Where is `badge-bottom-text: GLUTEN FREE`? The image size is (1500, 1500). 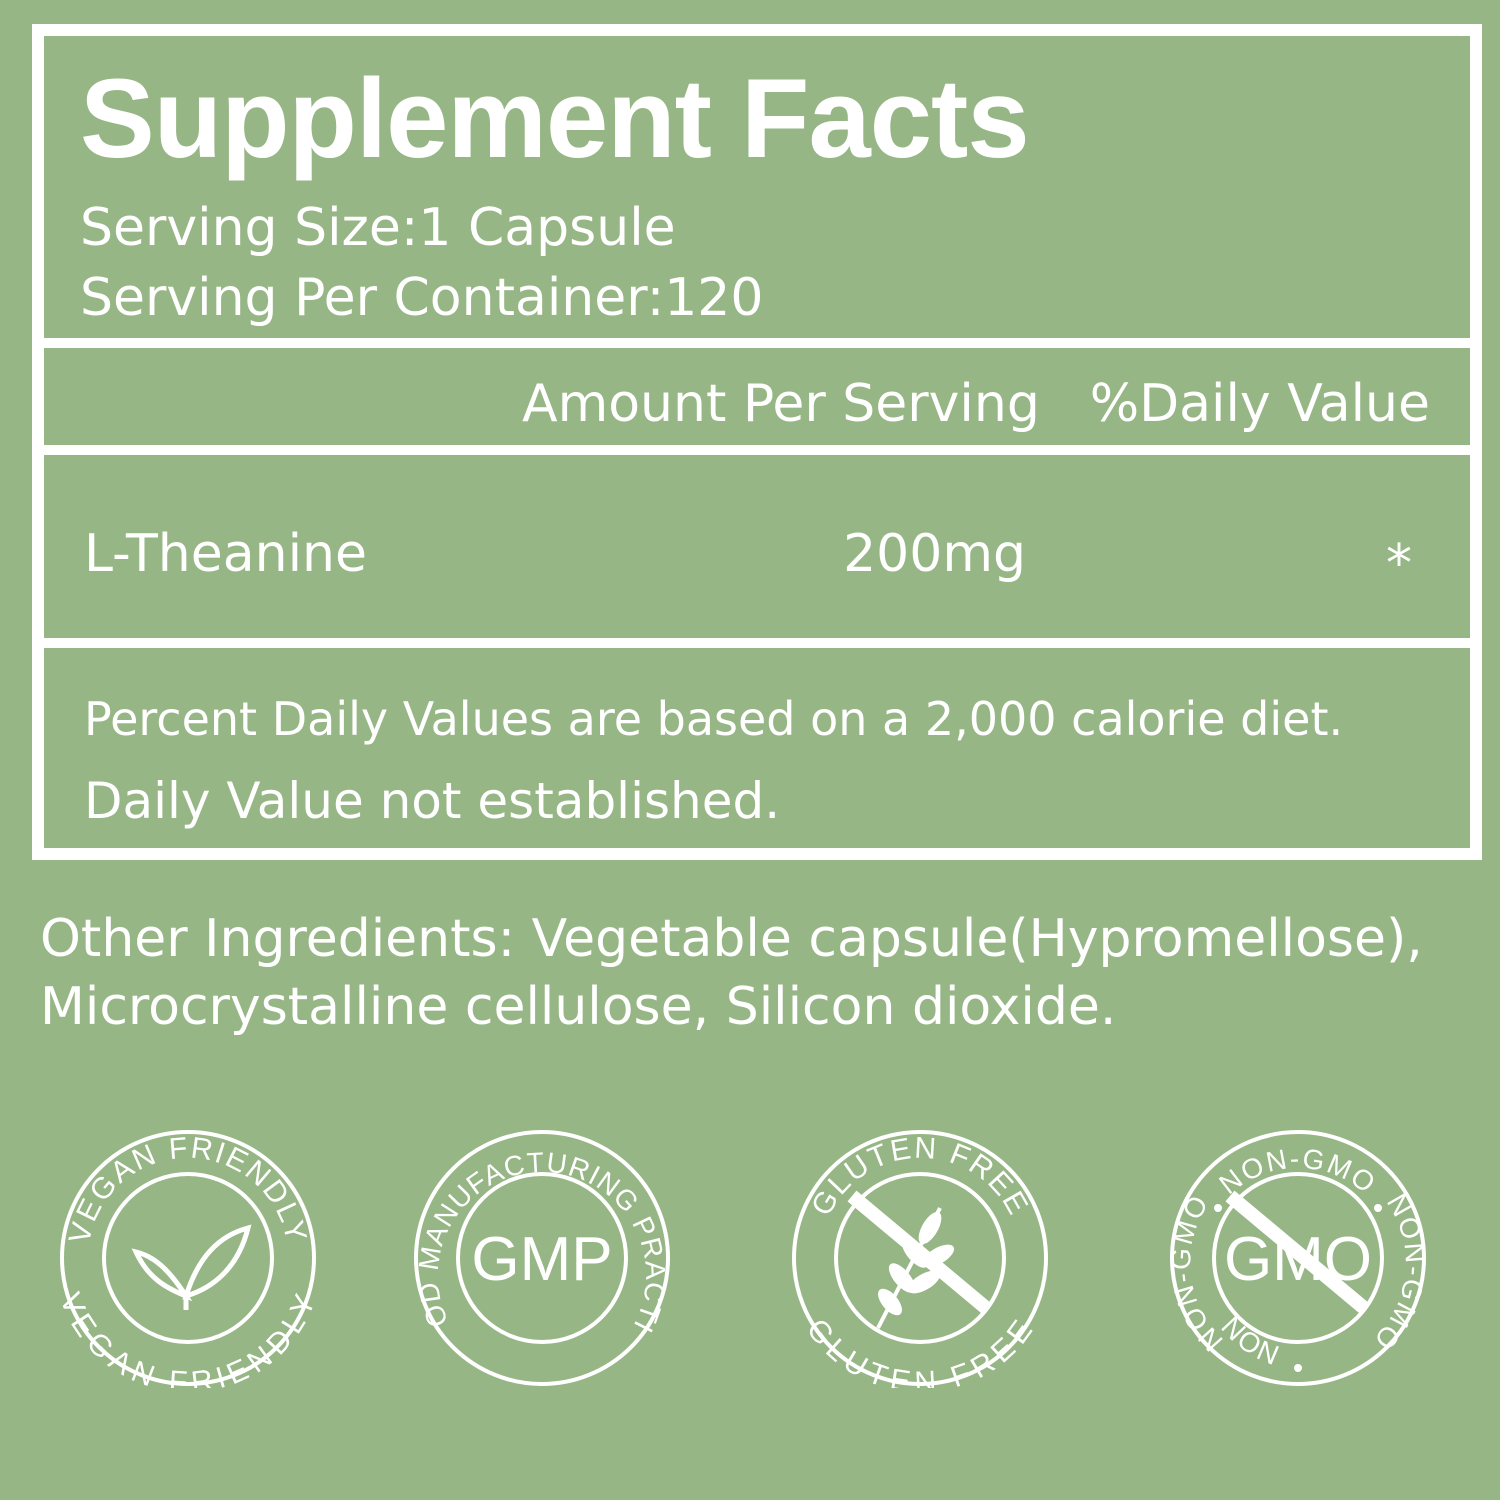
badge-bottom-text: GLUTEN FREE is located at coordinates (919, 1350).